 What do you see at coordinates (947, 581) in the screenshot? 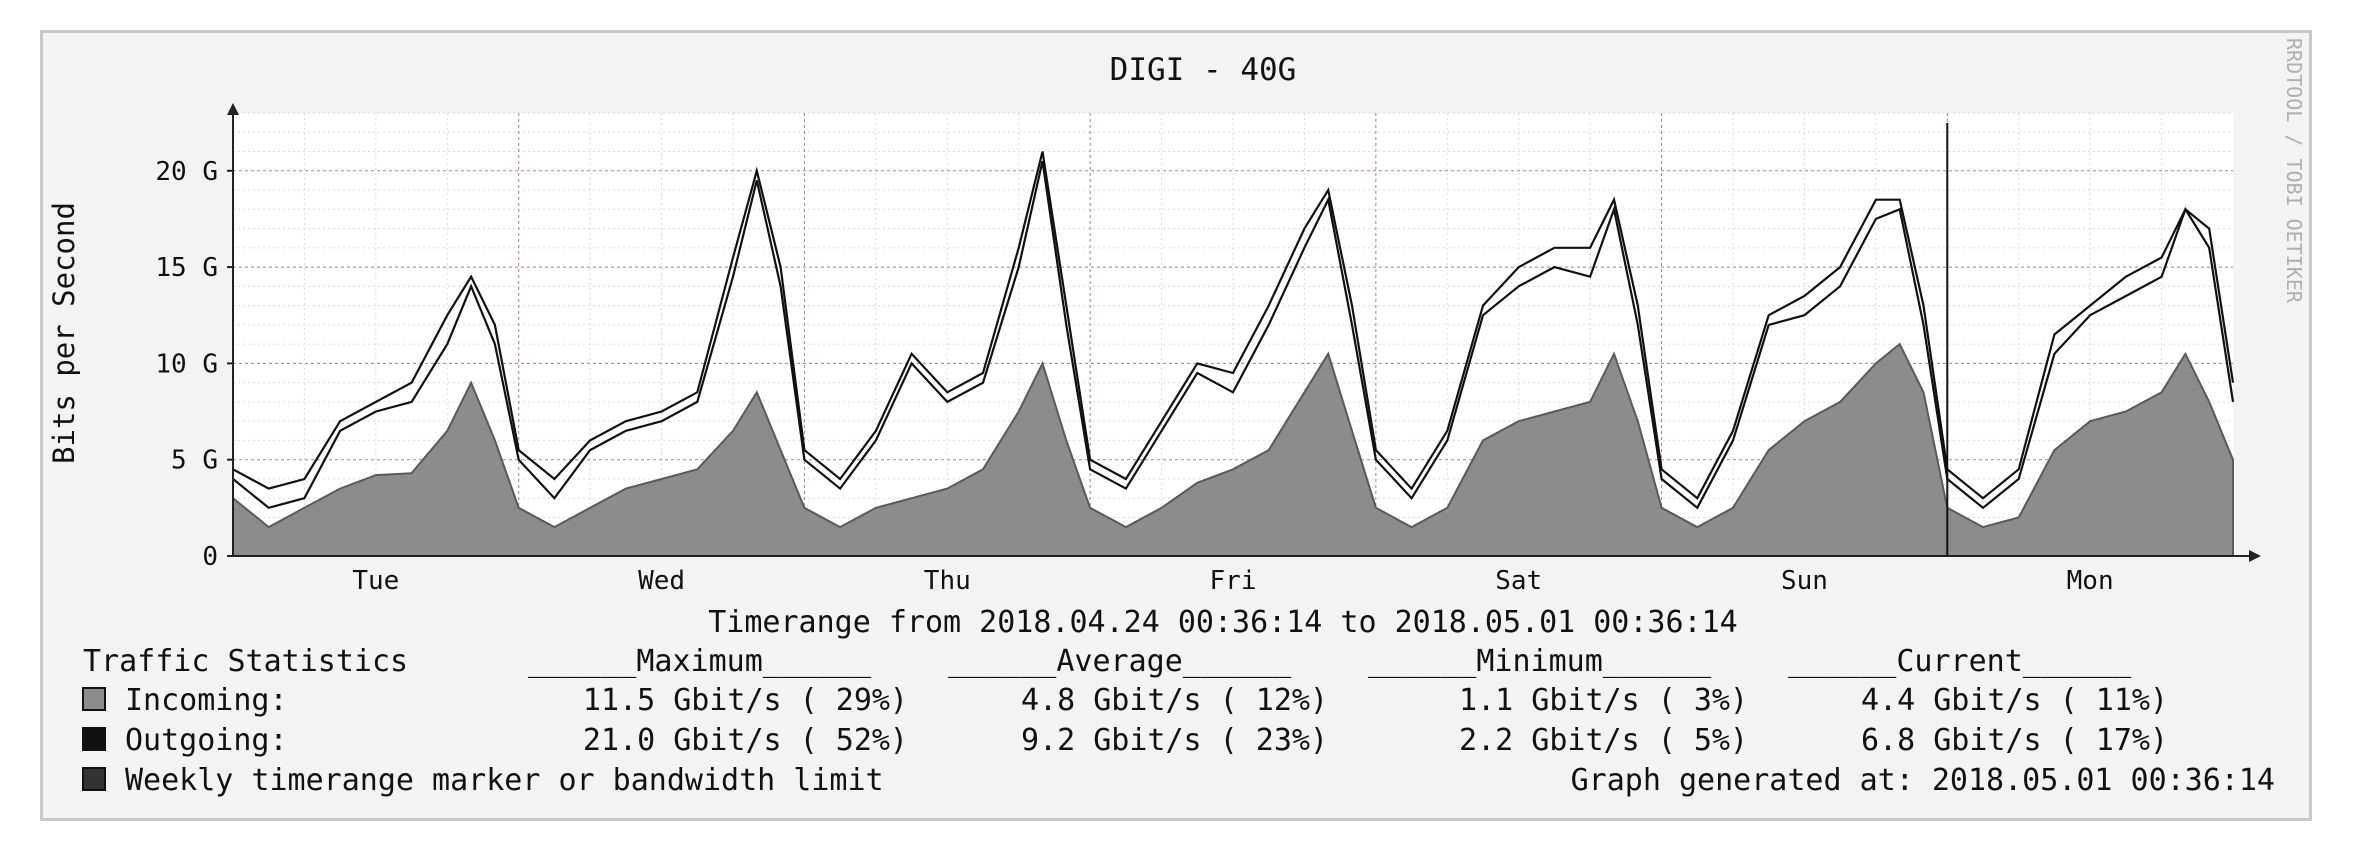
I see `x-day-label: Thu` at bounding box center [947, 581].